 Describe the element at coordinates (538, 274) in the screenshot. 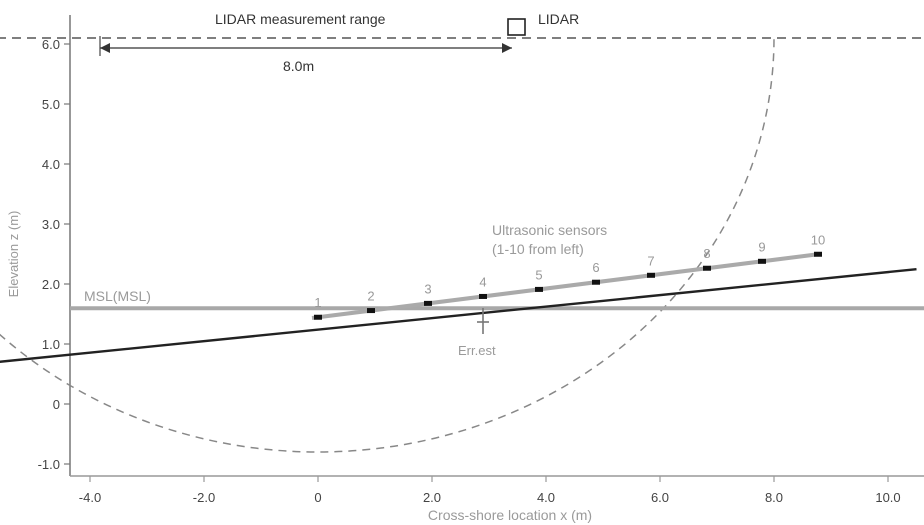

I see `sensor-label: 5` at that location.